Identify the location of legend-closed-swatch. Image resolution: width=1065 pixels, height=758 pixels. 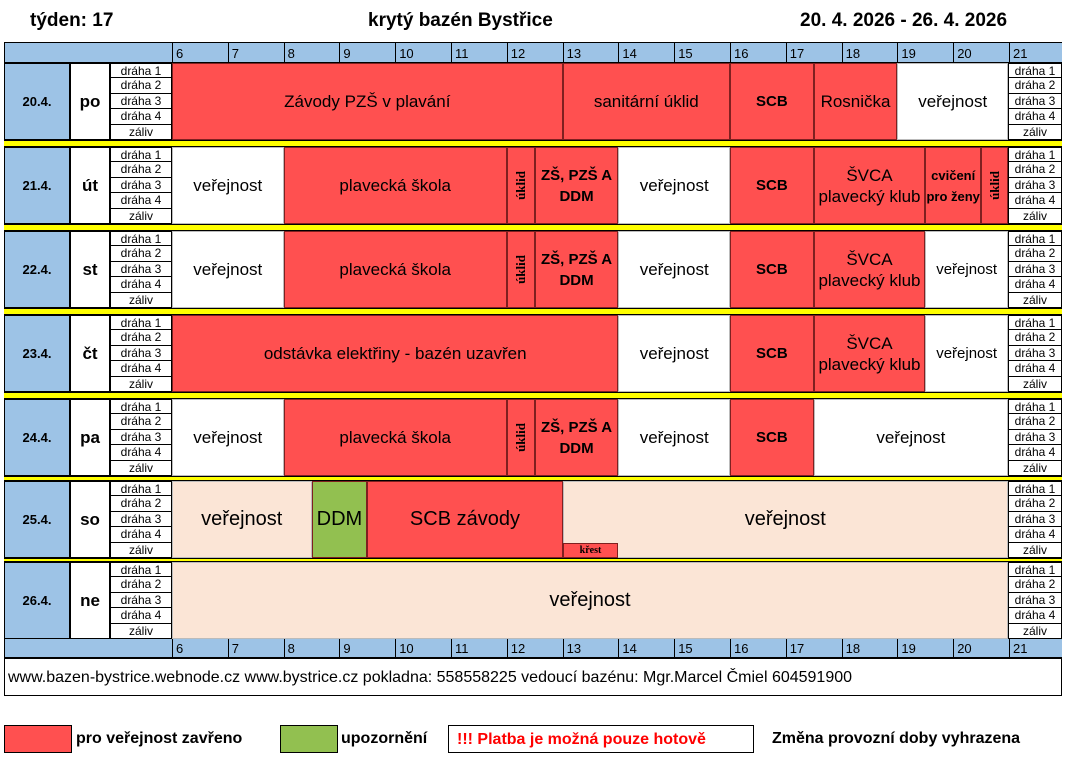
(38, 739).